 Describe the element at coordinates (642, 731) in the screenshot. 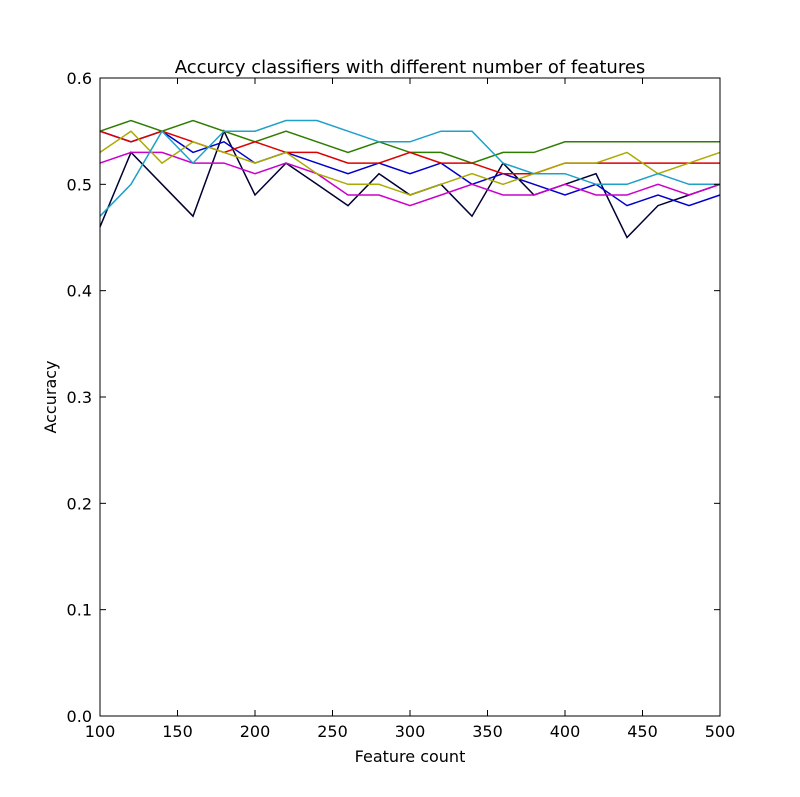

I see `x-tick-label: 450` at that location.